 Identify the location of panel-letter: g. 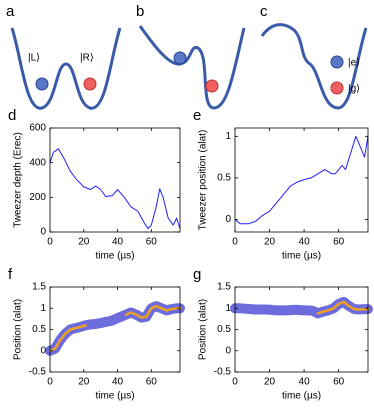
(197, 274).